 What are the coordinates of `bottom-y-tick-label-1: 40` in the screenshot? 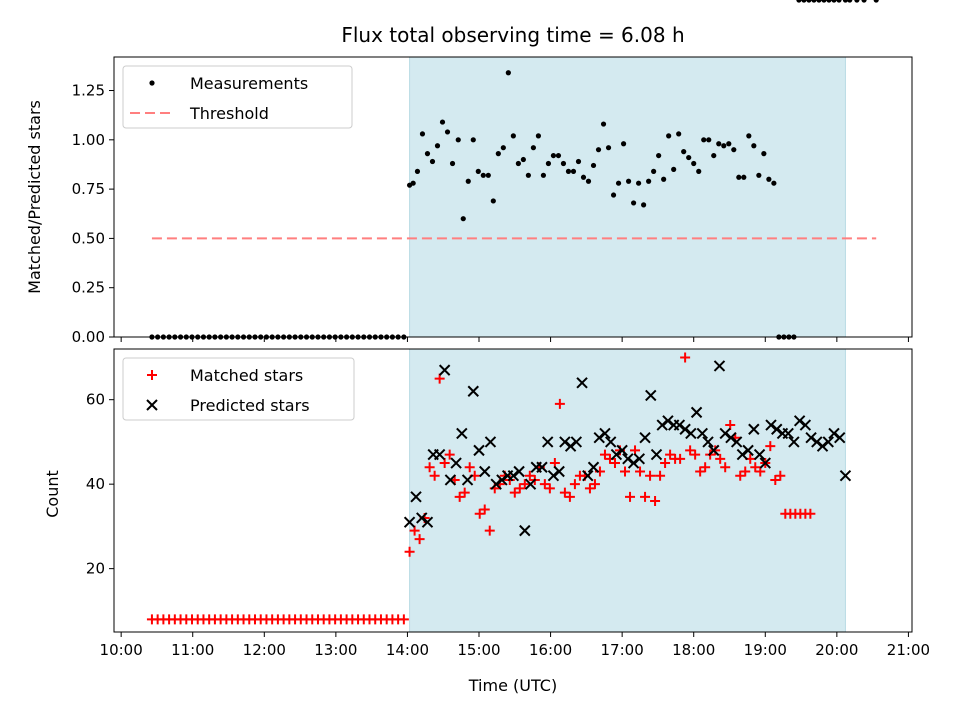 It's located at (95, 484).